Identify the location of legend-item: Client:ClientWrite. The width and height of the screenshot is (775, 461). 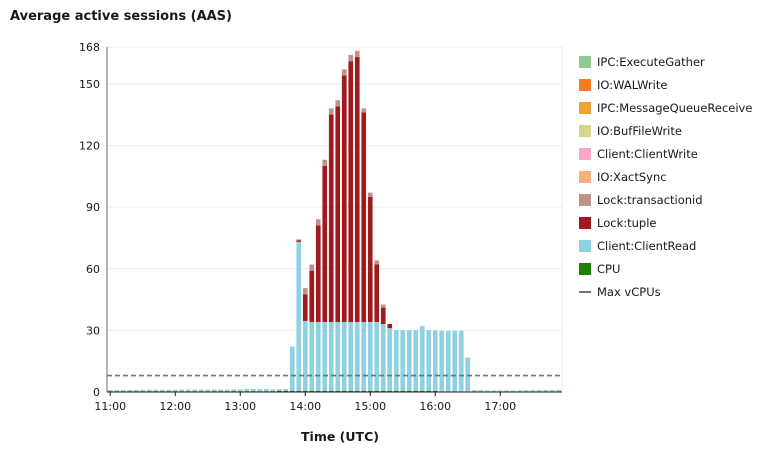
(665, 153).